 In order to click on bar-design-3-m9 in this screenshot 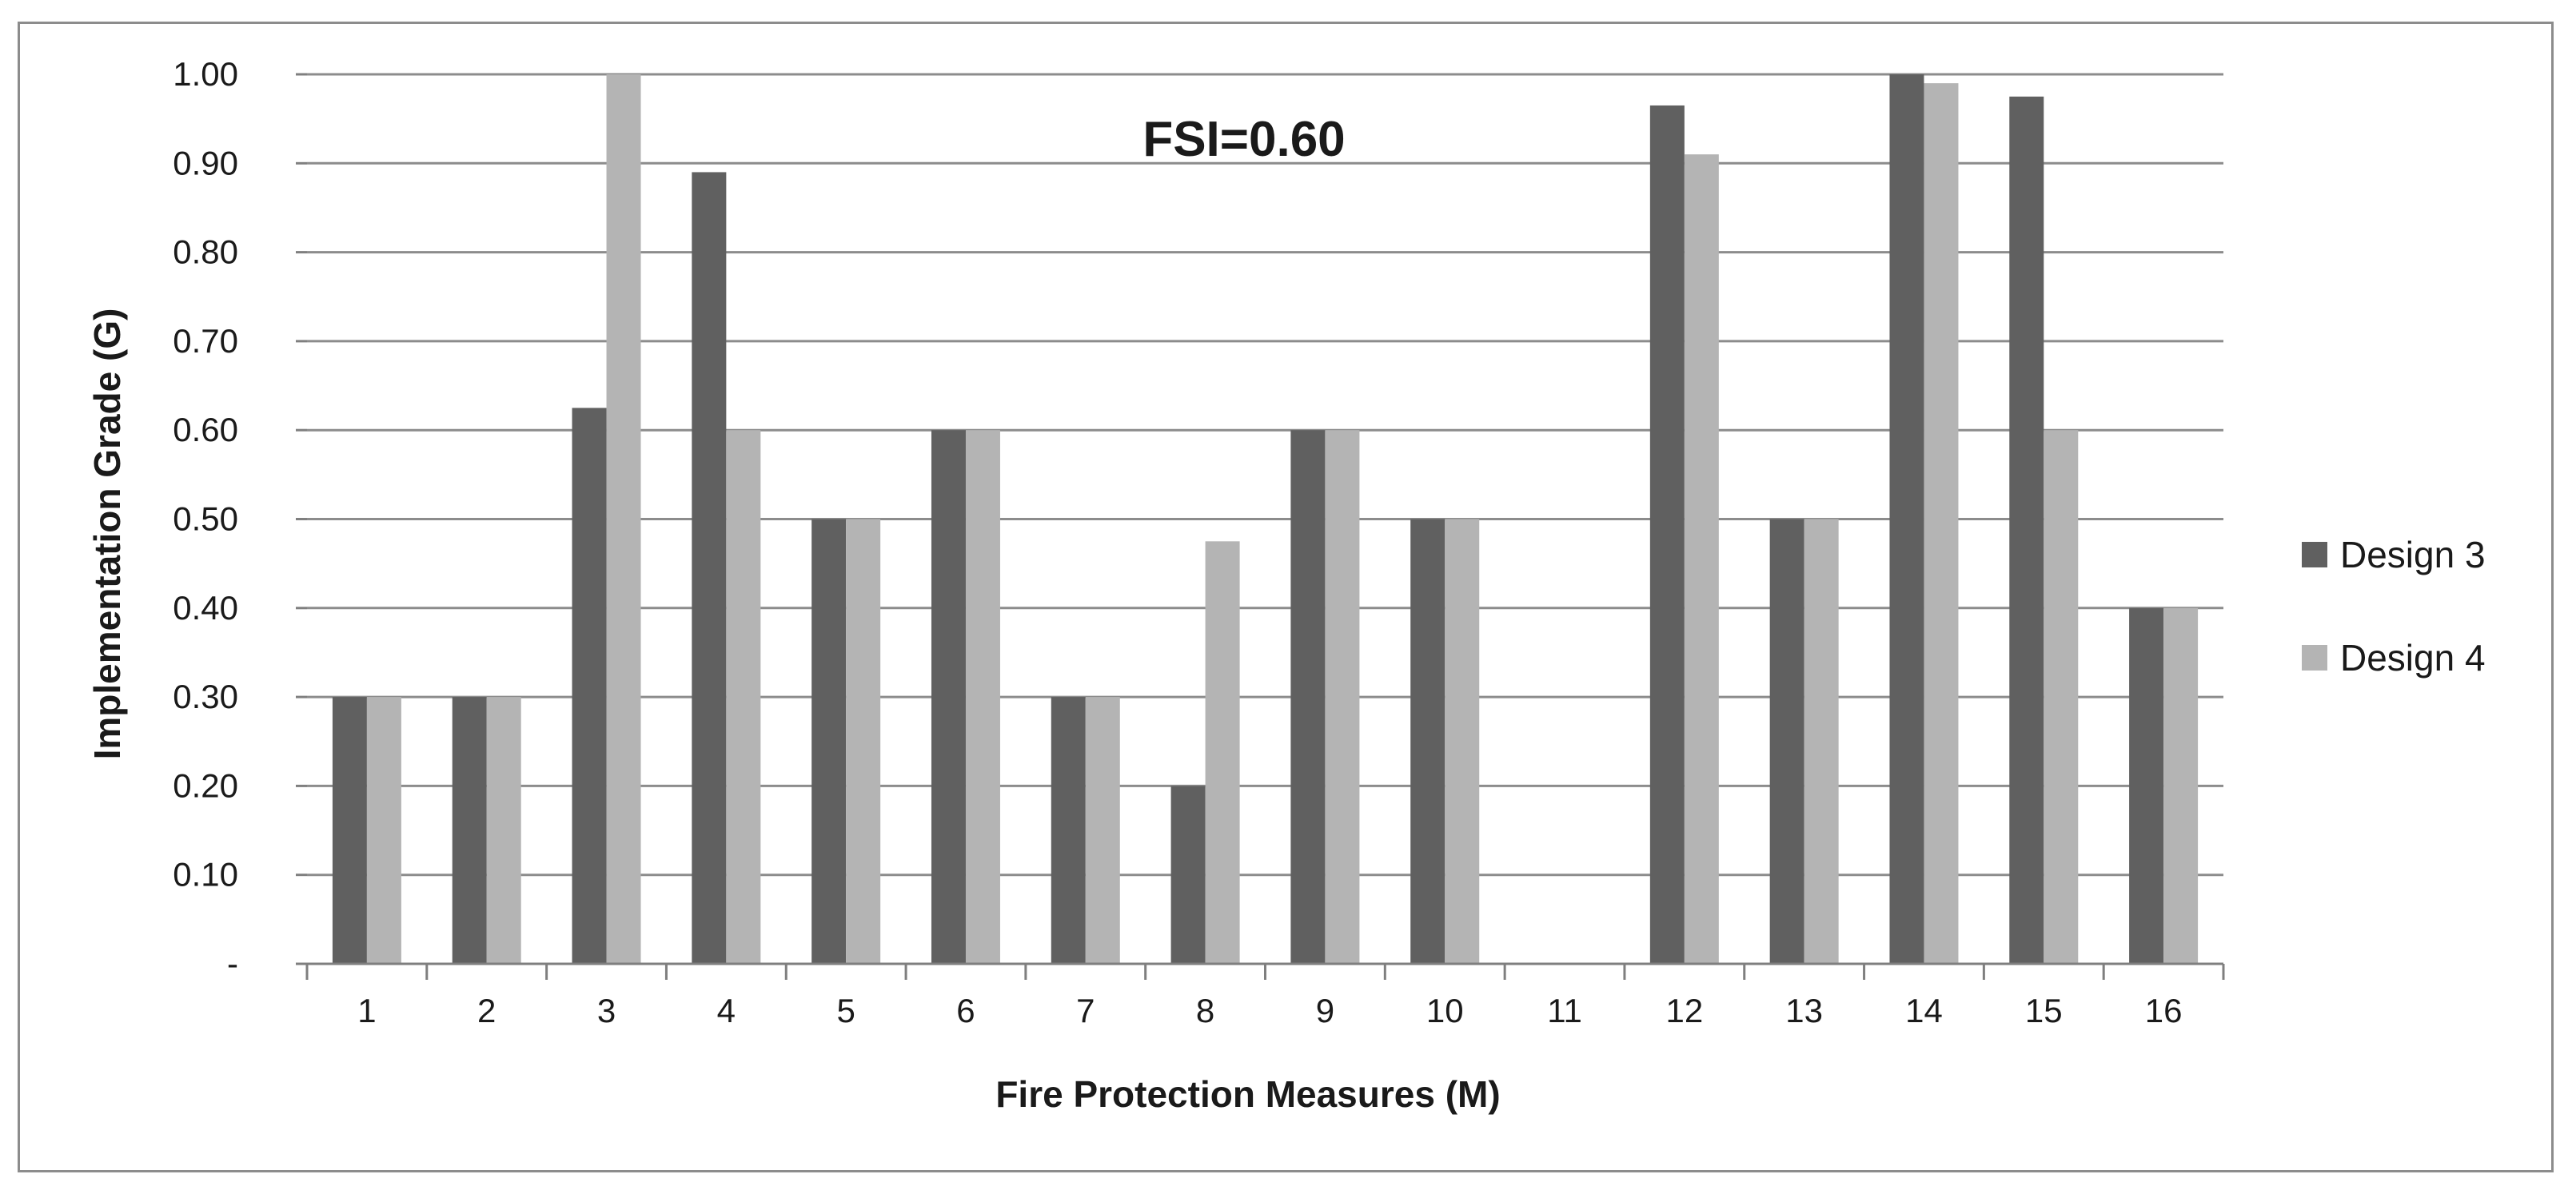, I will do `click(1308, 697)`.